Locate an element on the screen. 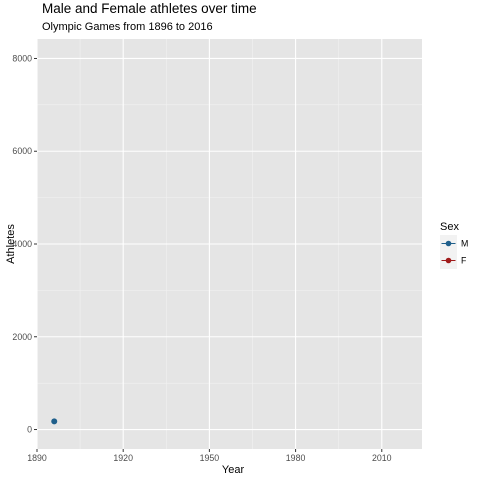  y-axis-ticks: 0 2000 4000 6000 8000 is located at coordinates (24, 244).